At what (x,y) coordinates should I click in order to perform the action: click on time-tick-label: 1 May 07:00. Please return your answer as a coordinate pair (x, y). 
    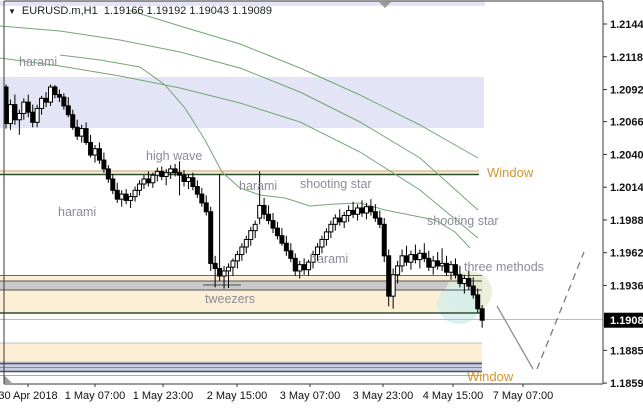
    Looking at the image, I should click on (95, 396).